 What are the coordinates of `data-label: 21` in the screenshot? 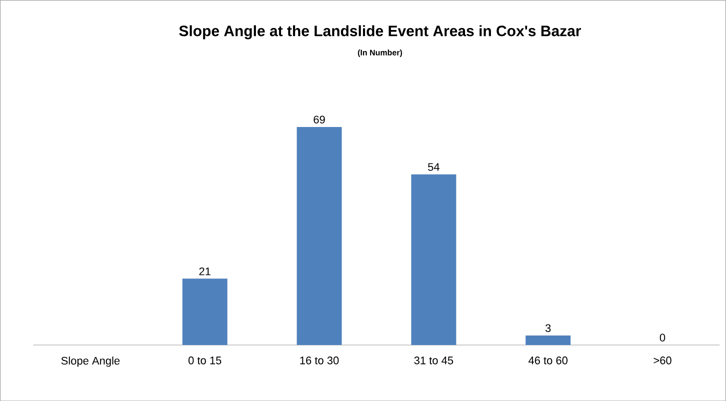 It's located at (204, 271).